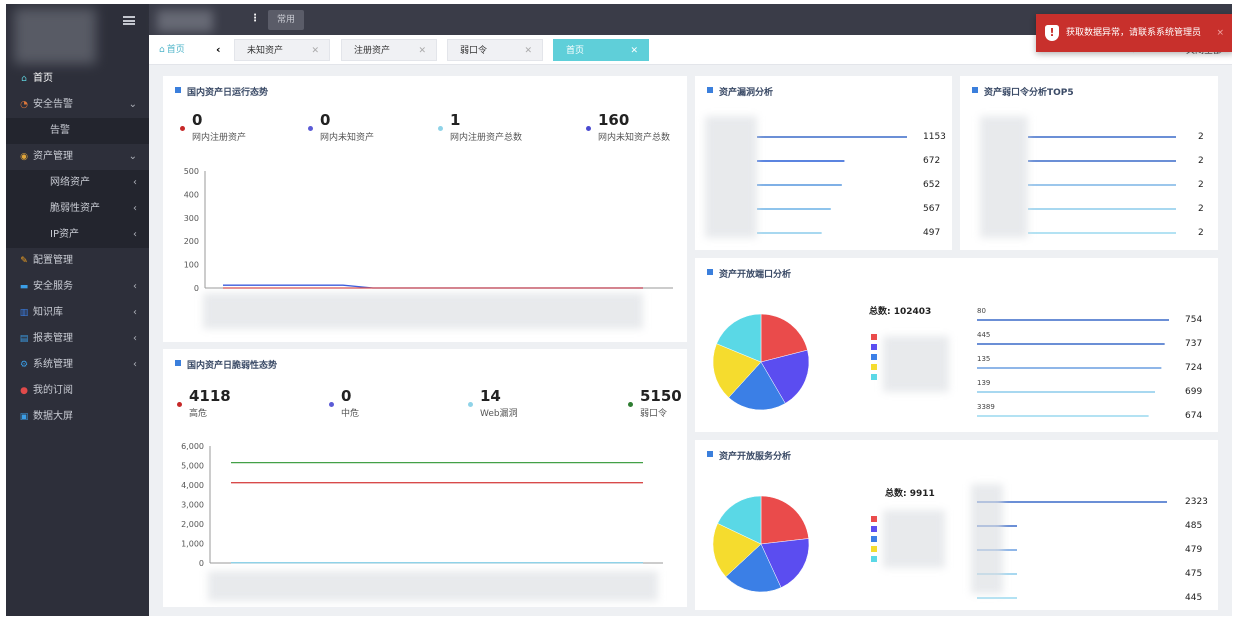 This screenshot has height=622, width=1238. Describe the element at coordinates (433, 586) in the screenshot. I see `blurred-x-labels` at that location.